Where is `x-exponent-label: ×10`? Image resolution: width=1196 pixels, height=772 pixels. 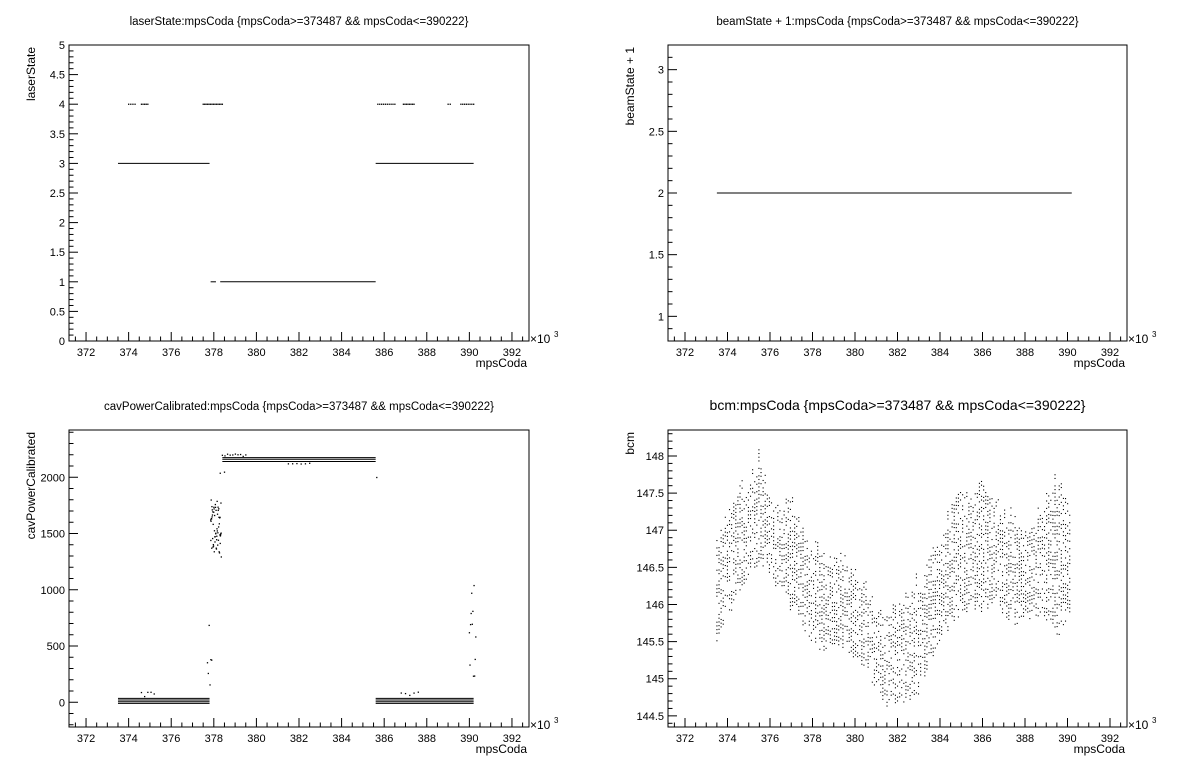 x-exponent-label: ×10 is located at coordinates (1138, 725).